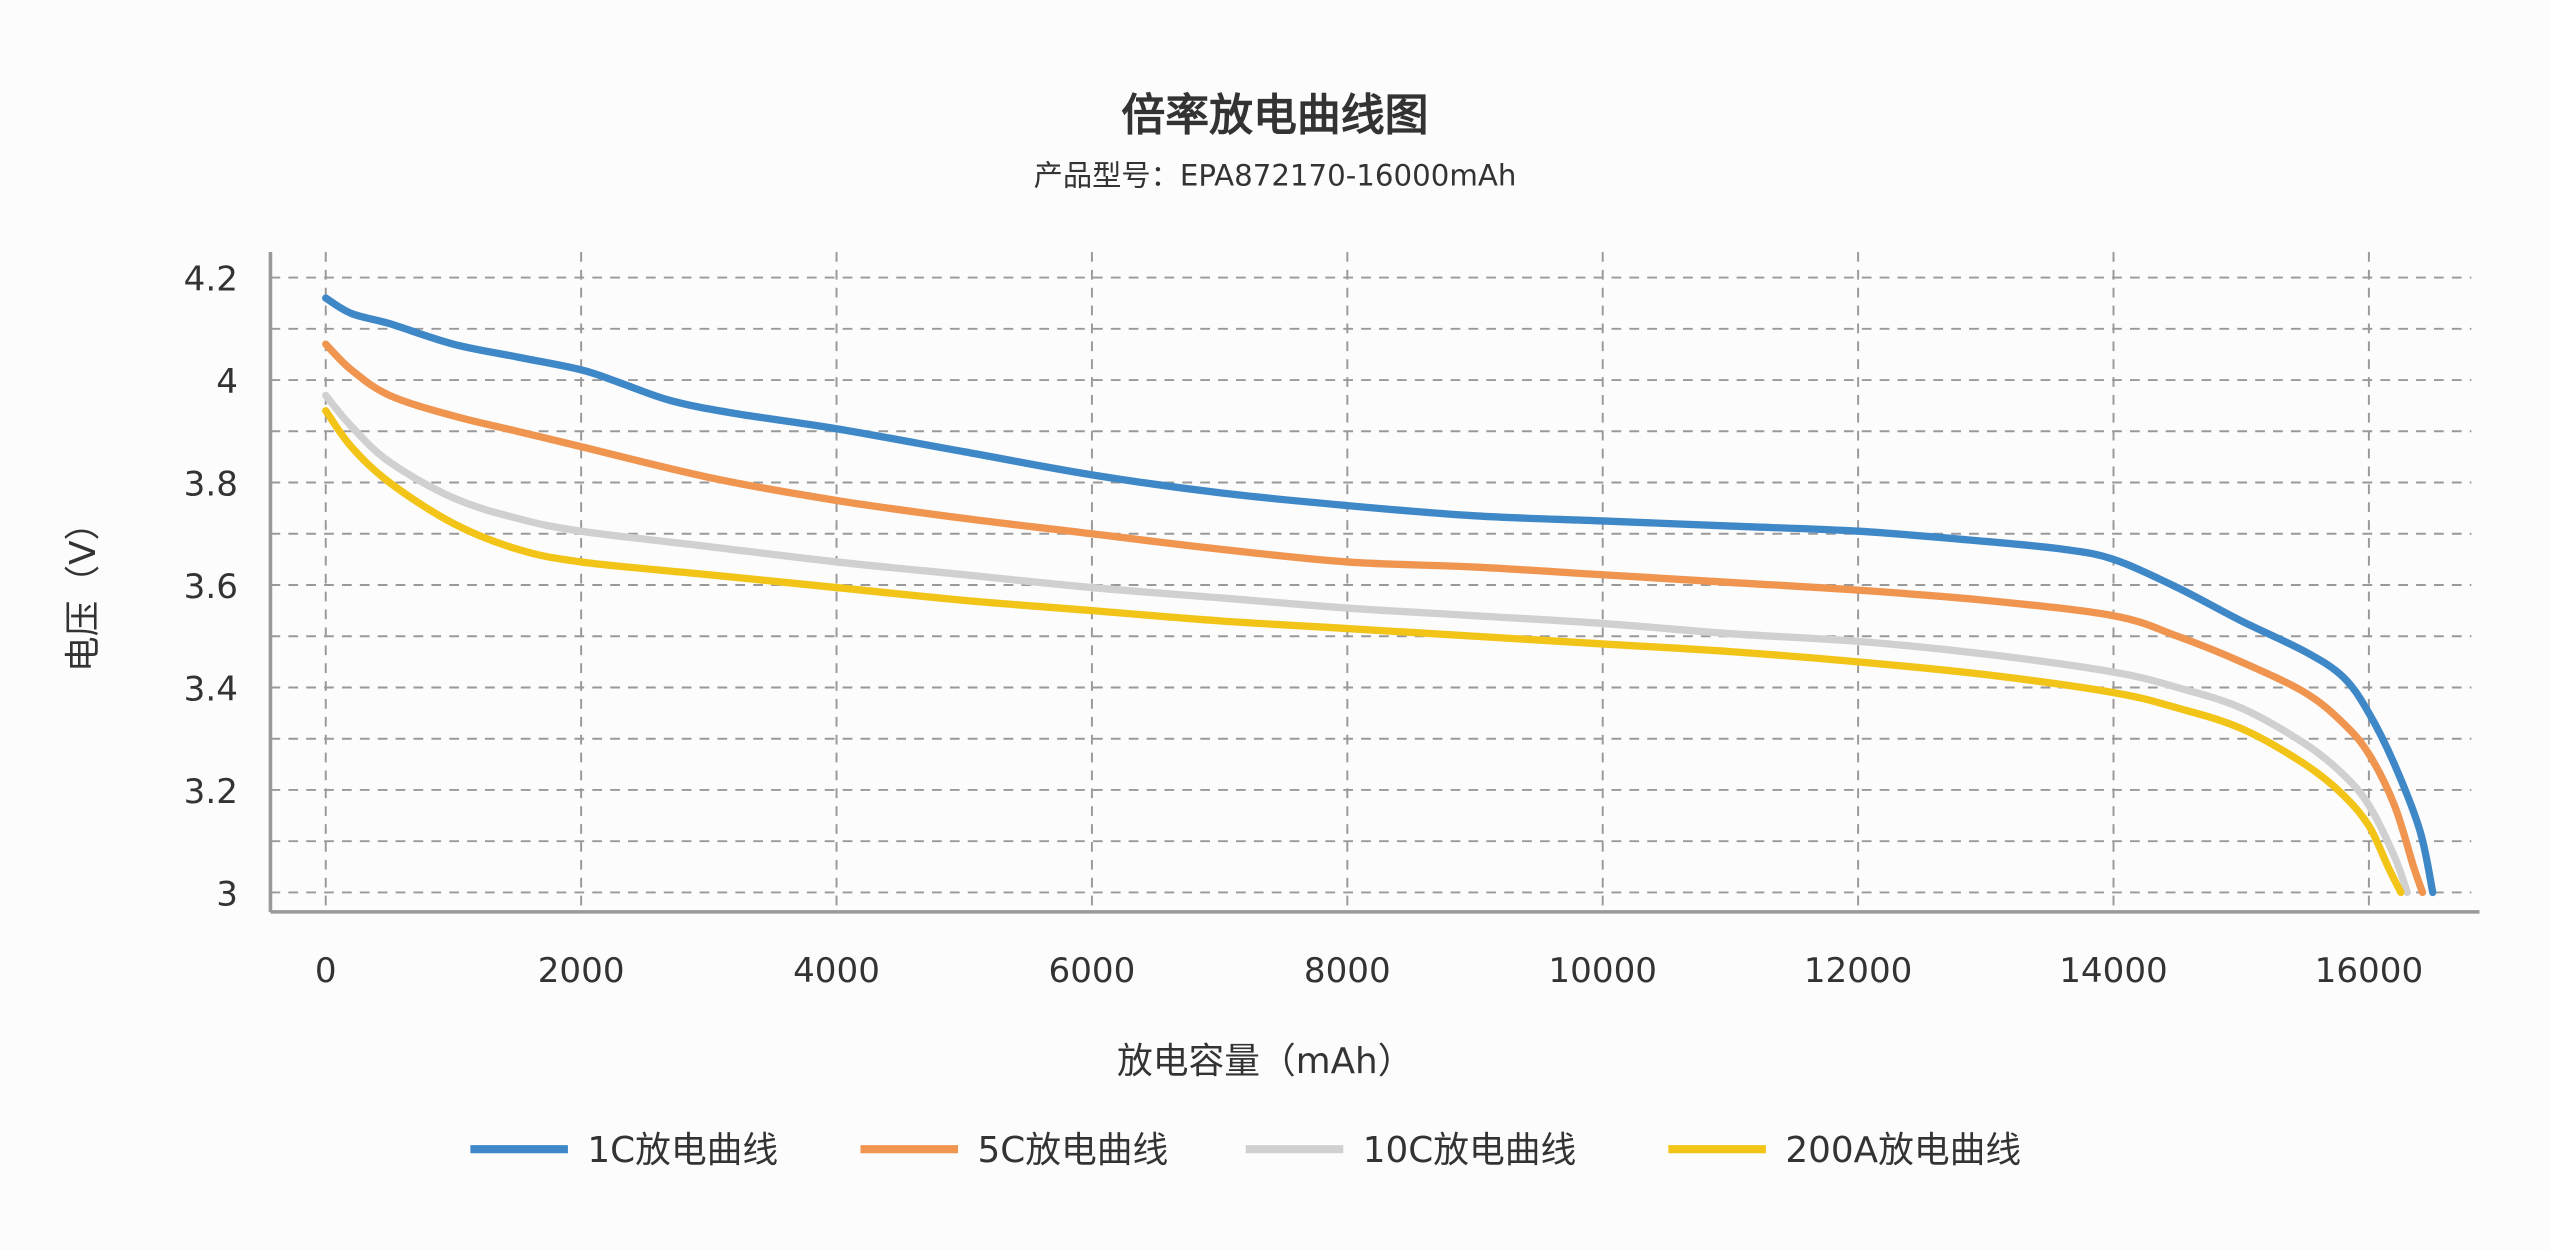 This screenshot has height=1250, width=2550. Describe the element at coordinates (836, 971) in the screenshot. I see `x-tick-label: 4000` at that location.